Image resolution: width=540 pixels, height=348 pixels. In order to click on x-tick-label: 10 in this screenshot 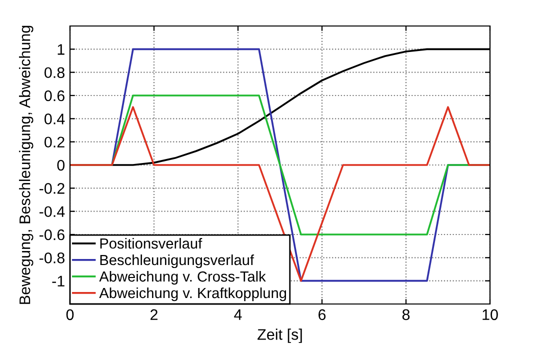, I will do `click(490, 314)`.